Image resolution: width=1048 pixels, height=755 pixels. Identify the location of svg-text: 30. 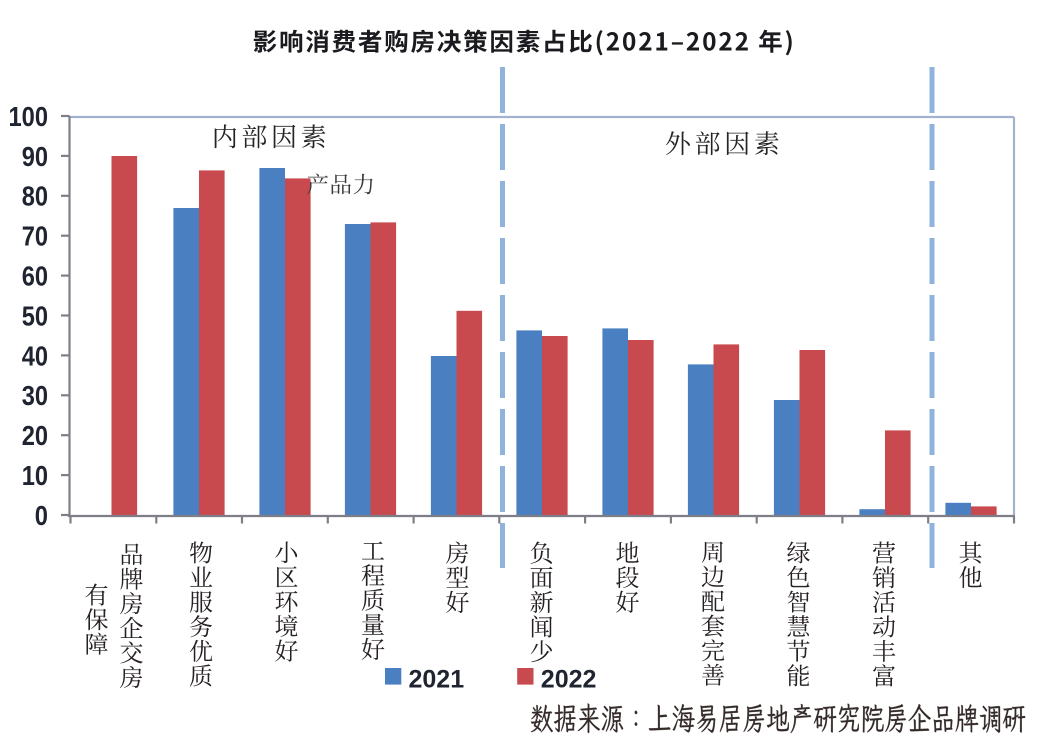
(35, 395).